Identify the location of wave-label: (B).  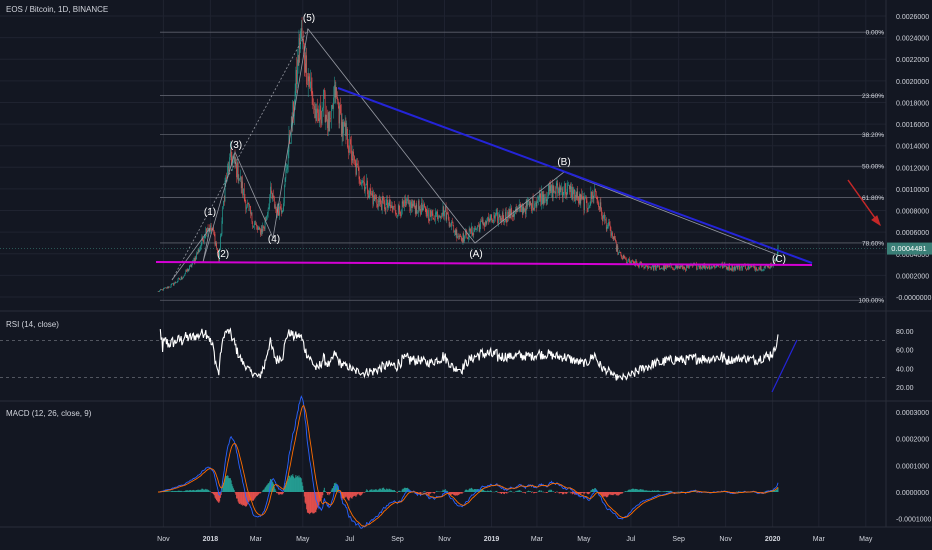
(563, 162).